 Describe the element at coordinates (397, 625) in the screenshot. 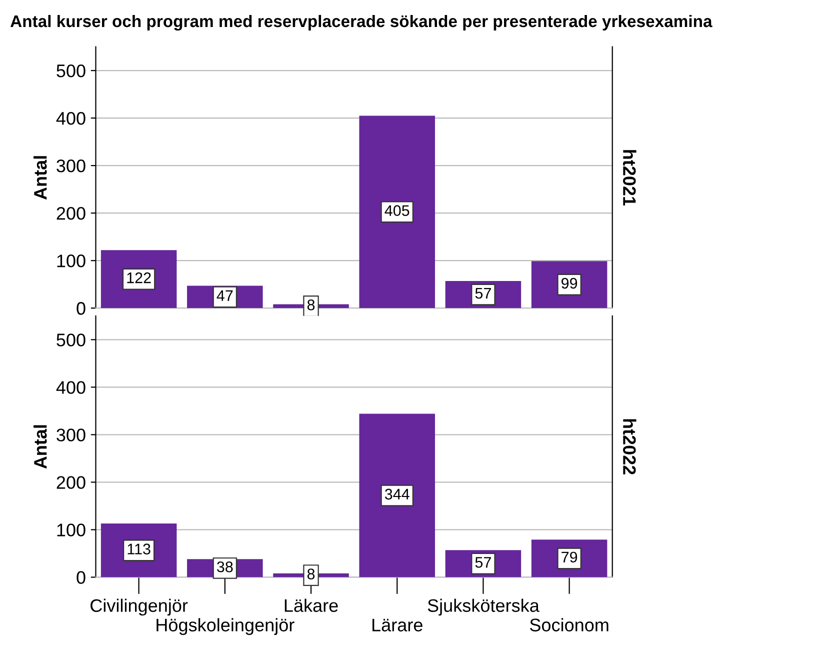

I see `x-tick-label: Lärare` at that location.